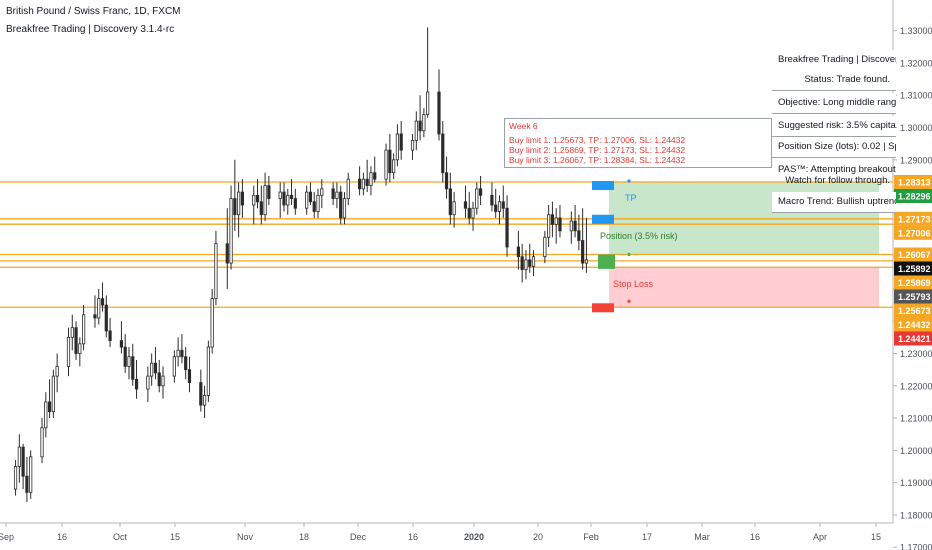 The height and width of the screenshot is (550, 932). I want to click on y-tick-label: 1.31000, so click(916, 96).